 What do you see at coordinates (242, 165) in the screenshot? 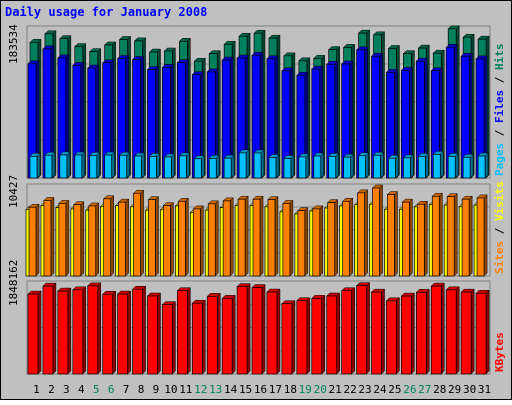
I see `bar-pages-day-15-face` at bounding box center [242, 165].